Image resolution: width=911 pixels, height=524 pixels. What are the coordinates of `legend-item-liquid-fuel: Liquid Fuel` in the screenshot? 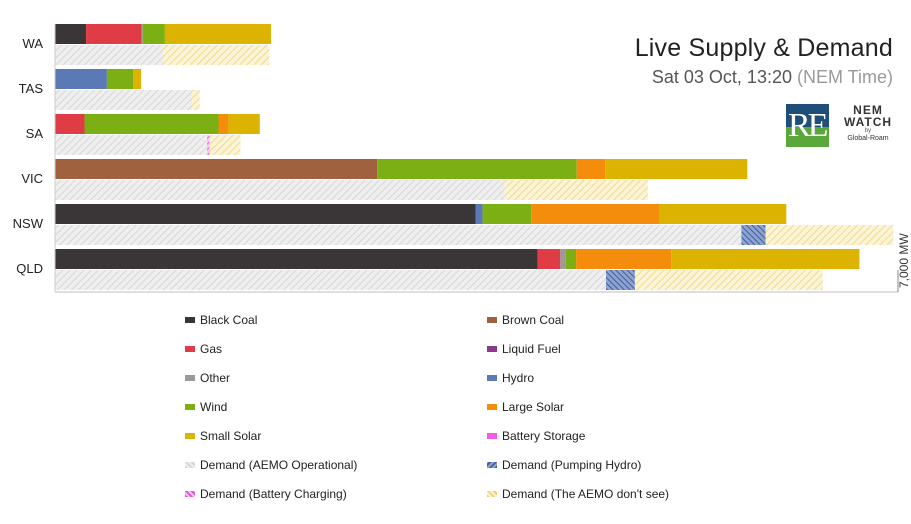 It's located at (524, 349).